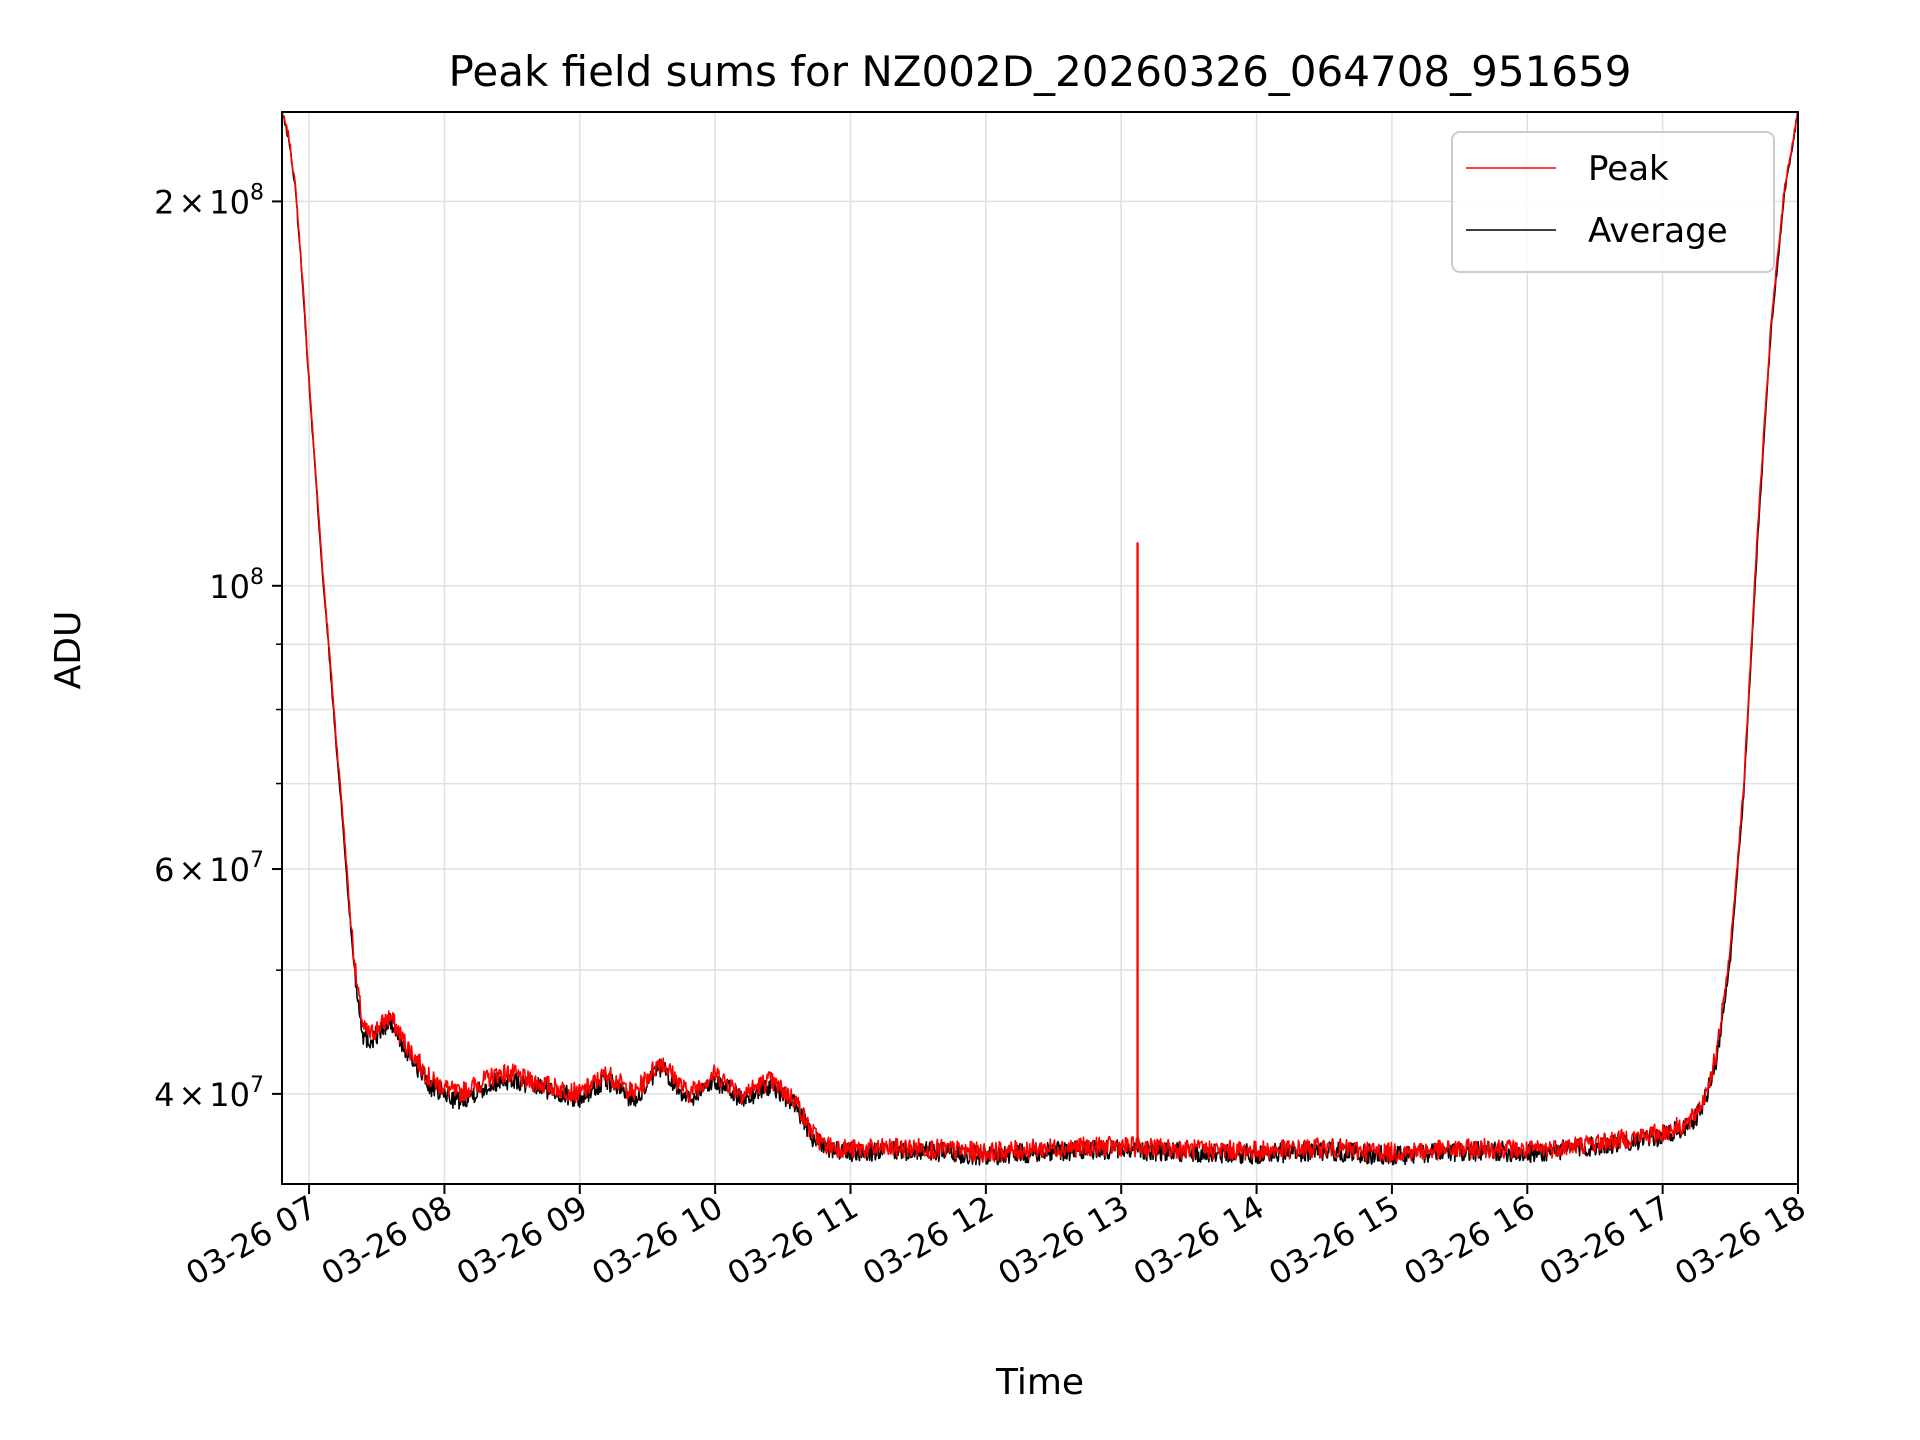 This screenshot has height=1440, width=1920. I want to click on legend-label-peak: Peak, so click(1628, 169).